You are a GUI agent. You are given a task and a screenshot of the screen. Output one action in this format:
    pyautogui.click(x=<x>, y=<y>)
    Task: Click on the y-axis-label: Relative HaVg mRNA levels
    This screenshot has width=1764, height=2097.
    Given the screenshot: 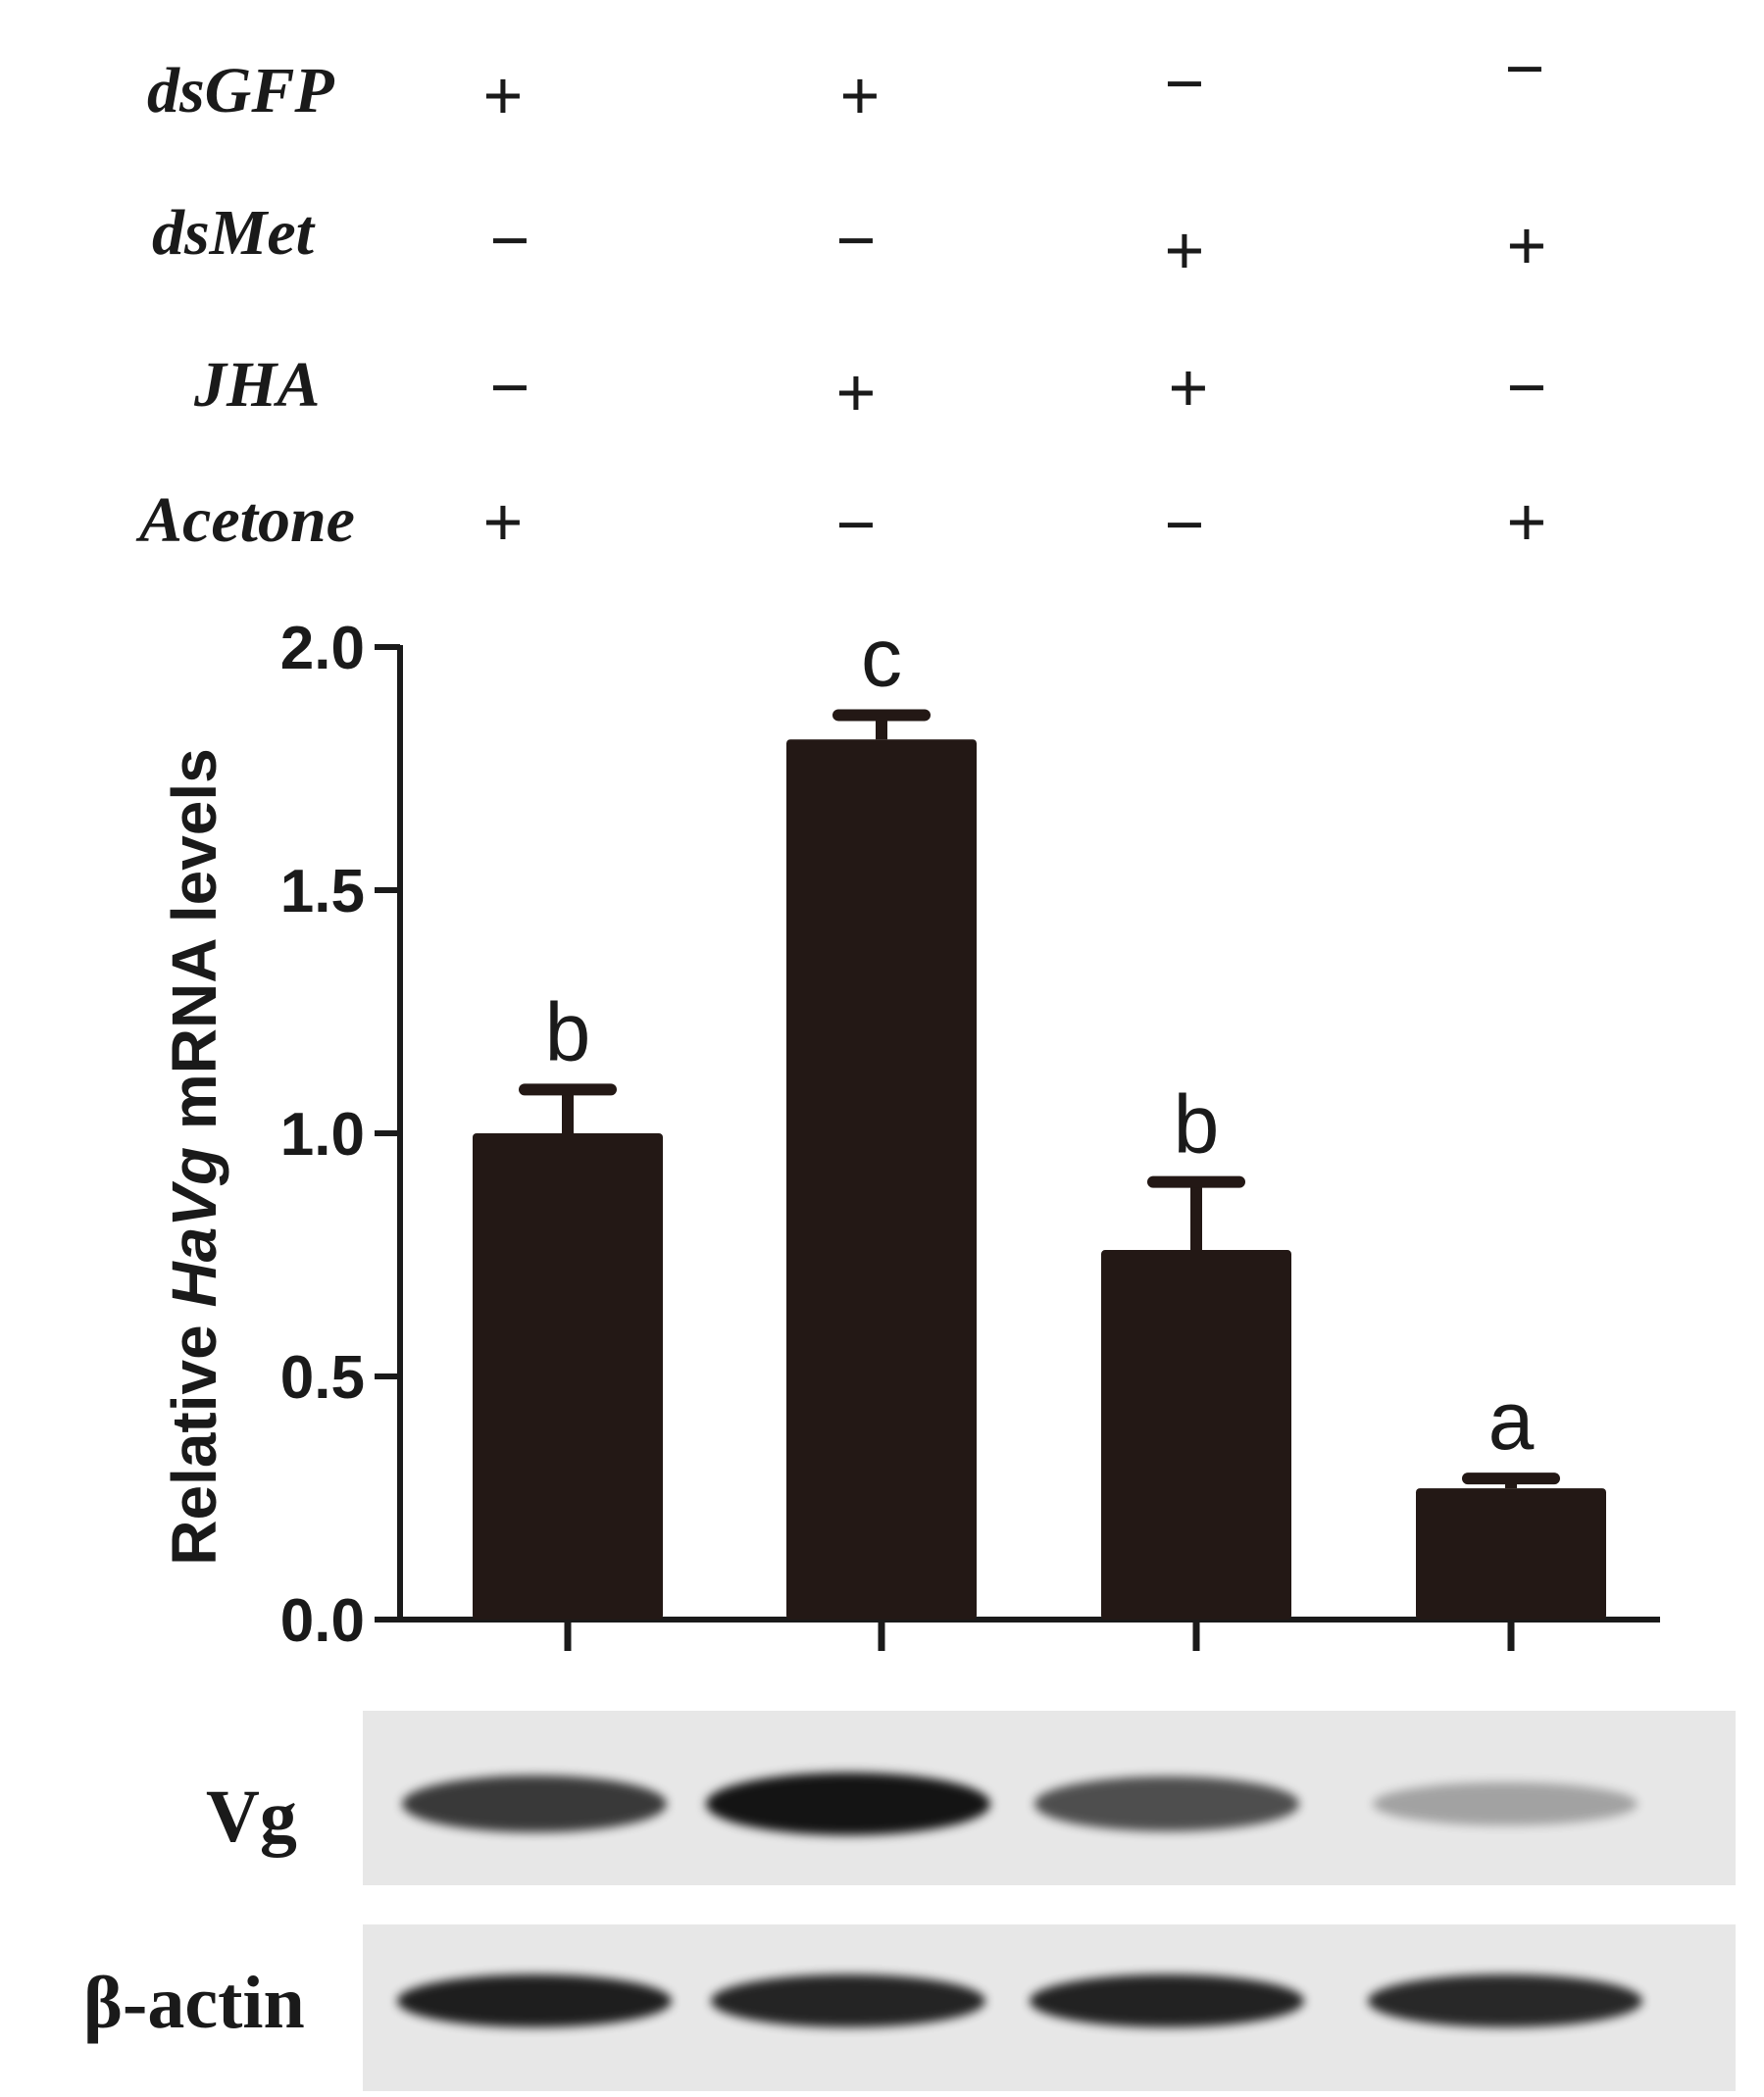 What is the action you would take?
    pyautogui.click(x=194, y=1157)
    